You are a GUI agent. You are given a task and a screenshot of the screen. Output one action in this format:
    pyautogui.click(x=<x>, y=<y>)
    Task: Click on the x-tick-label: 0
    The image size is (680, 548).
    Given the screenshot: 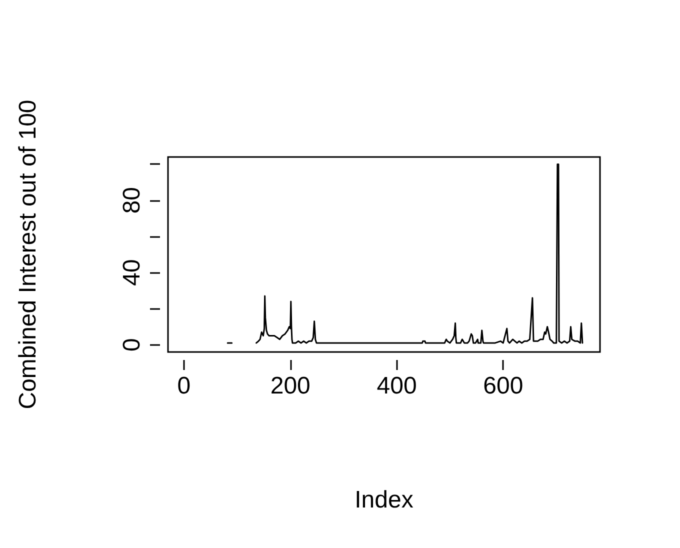 What is the action you would take?
    pyautogui.click(x=184, y=386)
    